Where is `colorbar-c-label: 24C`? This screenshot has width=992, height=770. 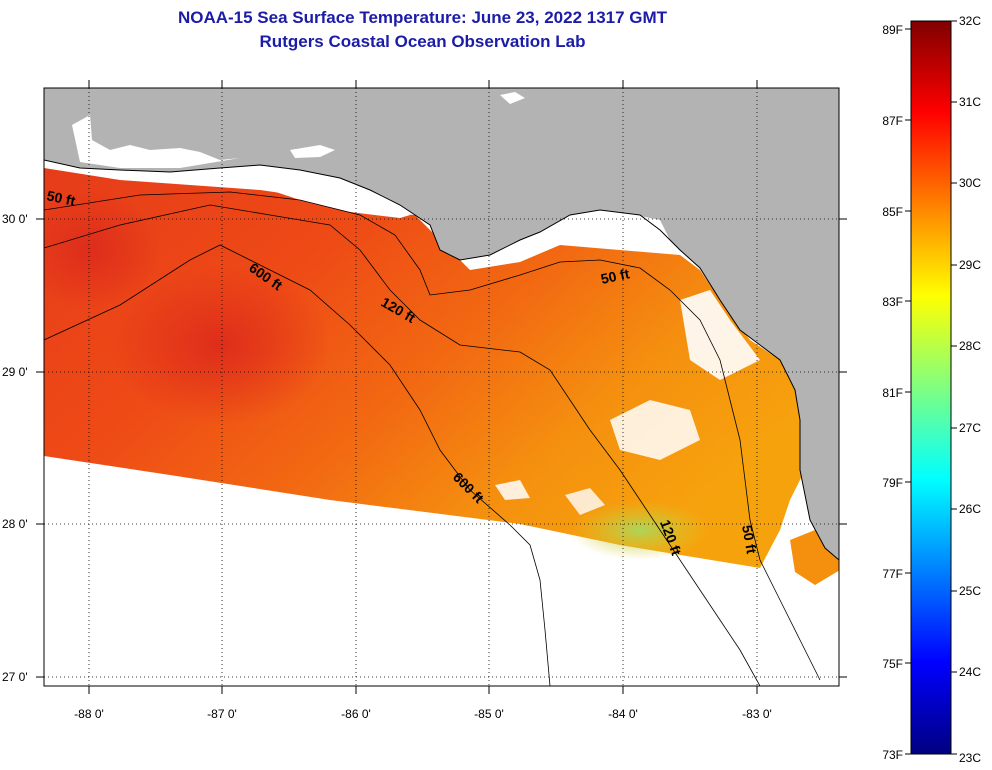
colorbar-c-label: 24C is located at coordinates (970, 672).